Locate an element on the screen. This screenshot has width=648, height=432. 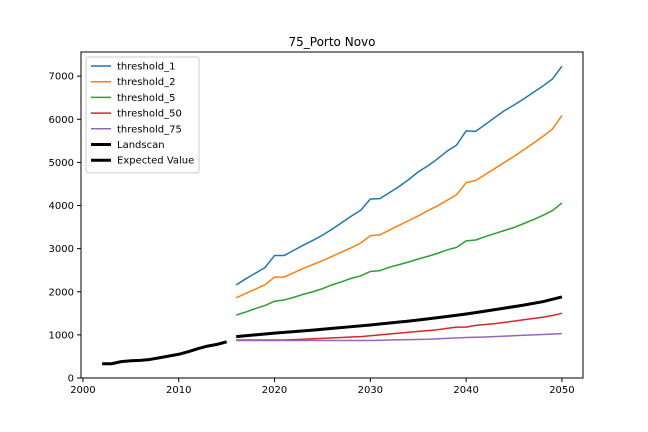
legend-label-threshold-5: threshold_5 is located at coordinates (146, 98).